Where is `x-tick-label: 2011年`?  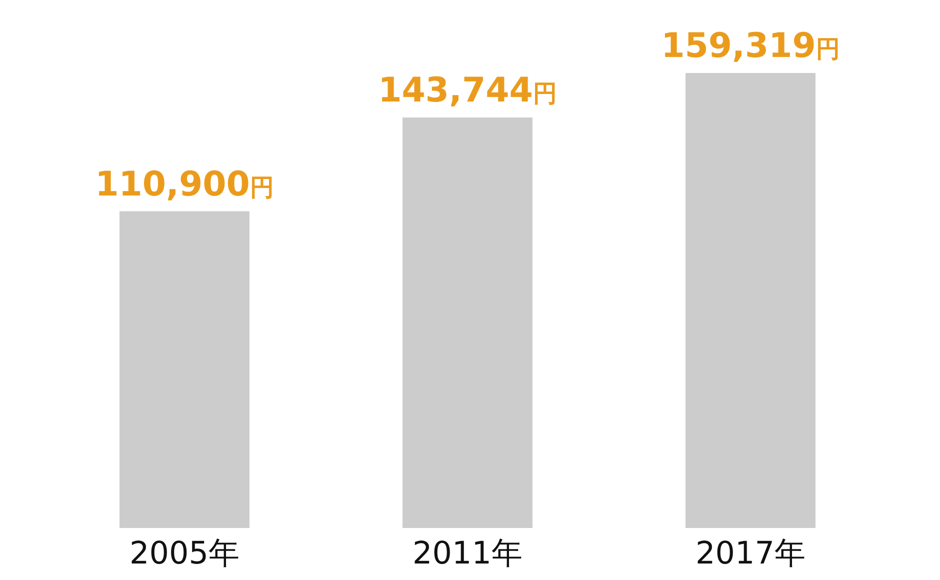
x-tick-label: 2011年 is located at coordinates (467, 554).